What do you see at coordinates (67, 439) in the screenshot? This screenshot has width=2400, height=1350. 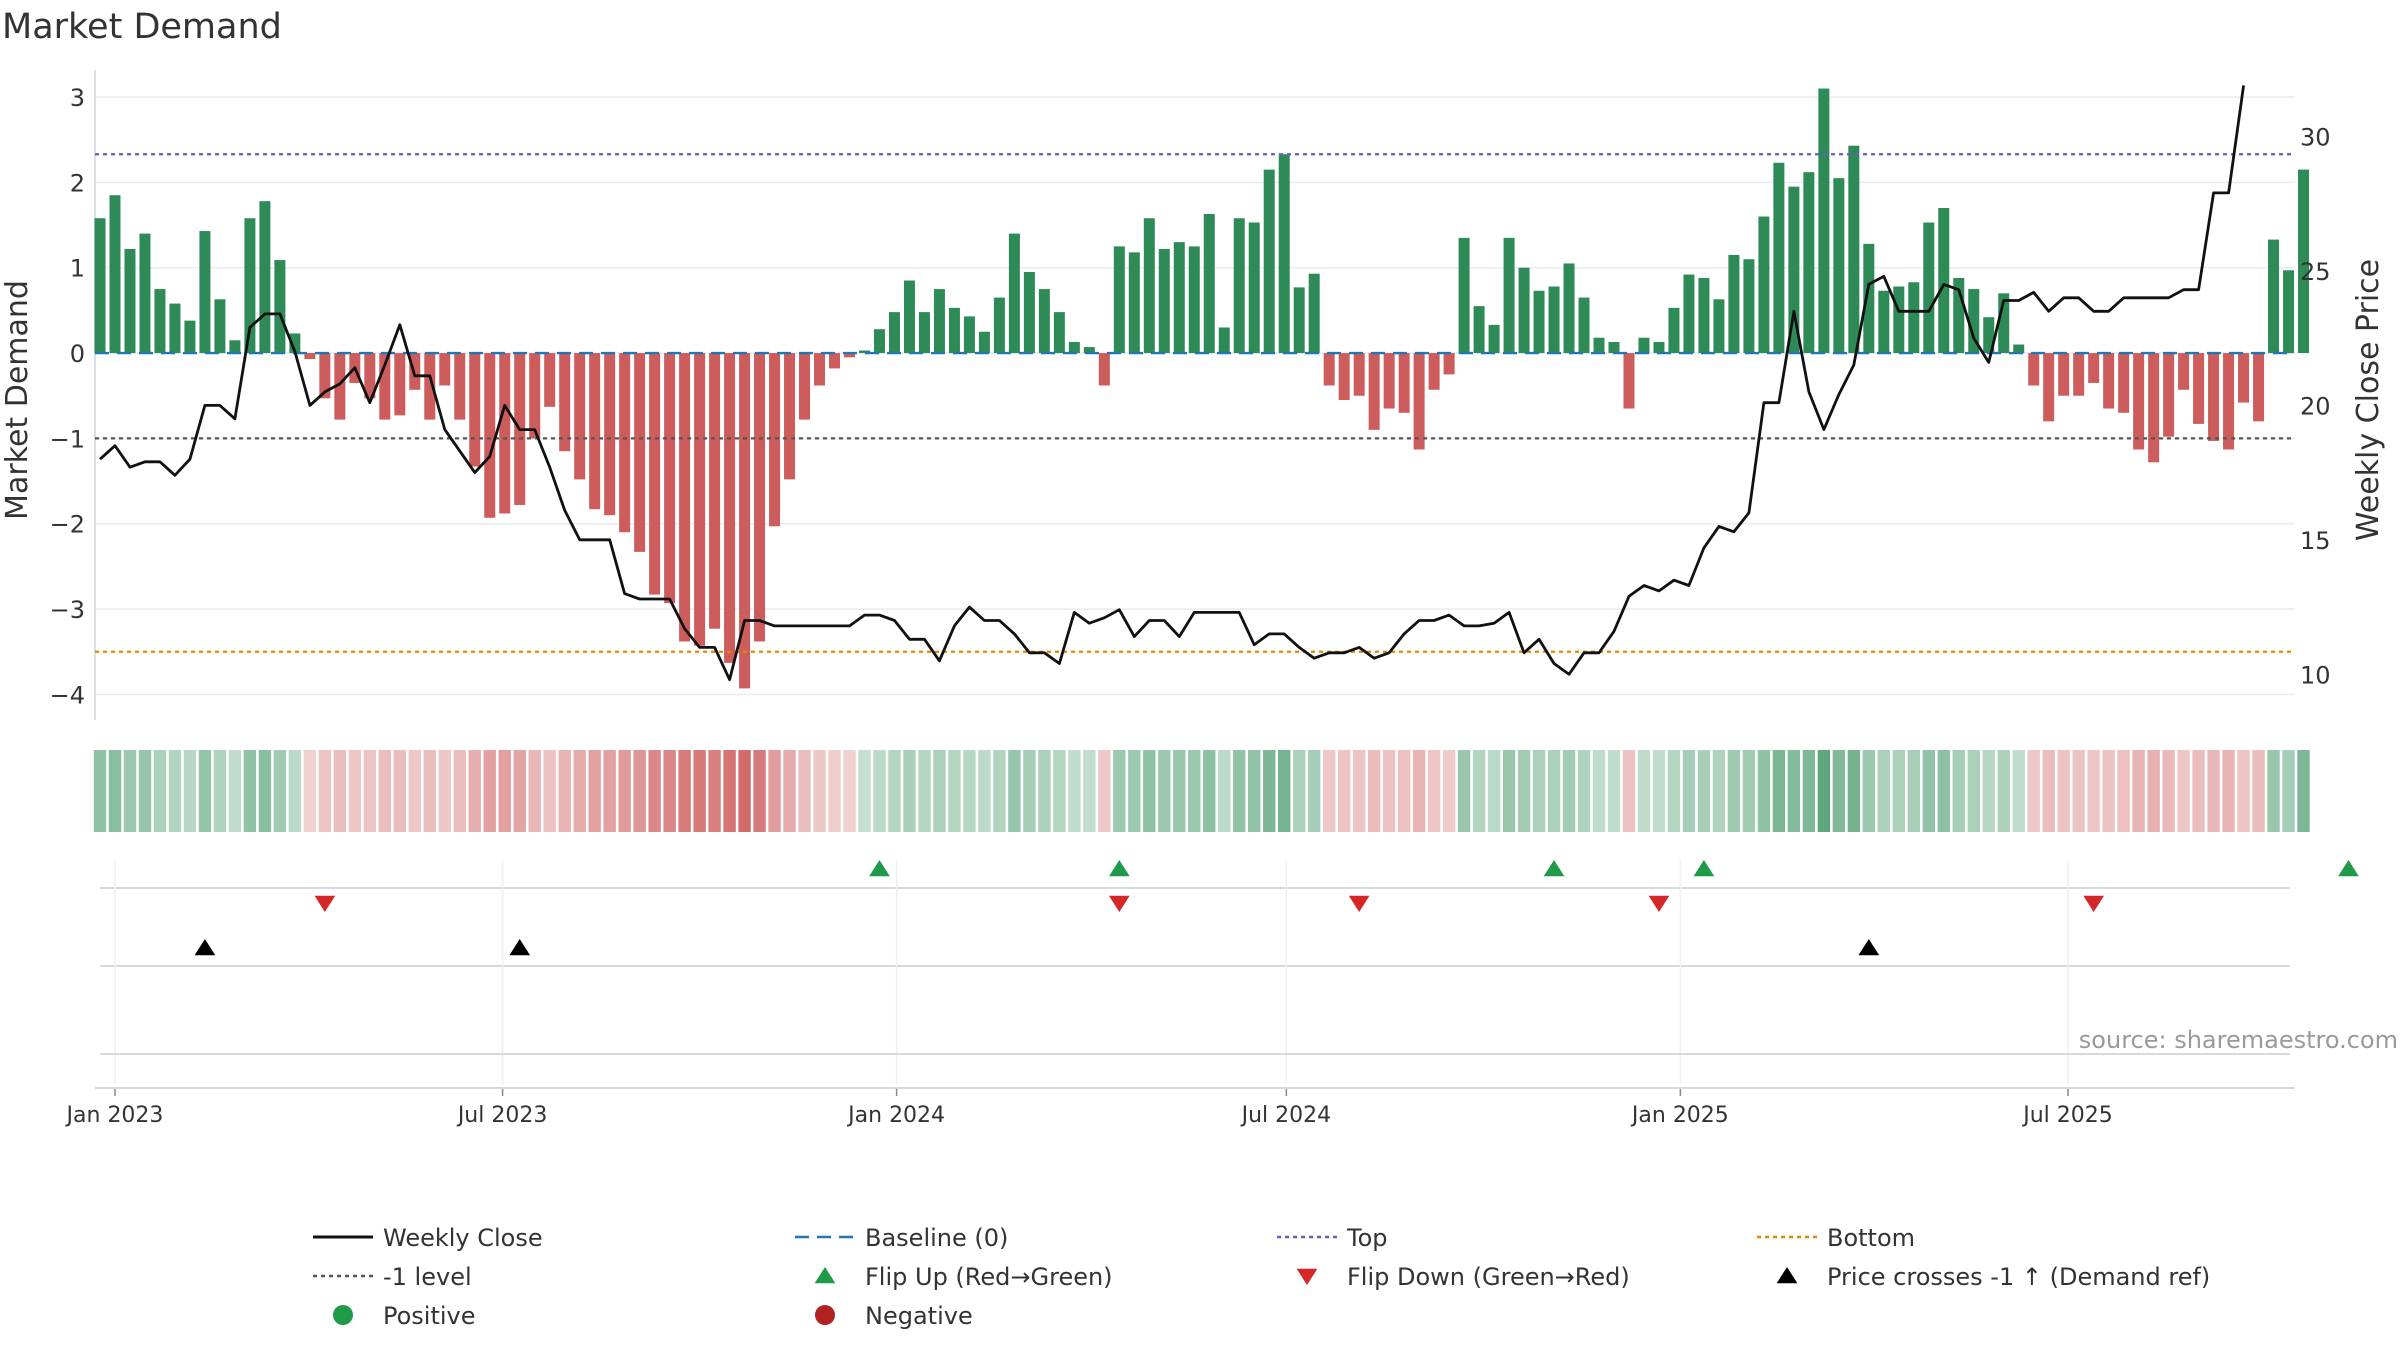 I see `y-tick-label: −1` at bounding box center [67, 439].